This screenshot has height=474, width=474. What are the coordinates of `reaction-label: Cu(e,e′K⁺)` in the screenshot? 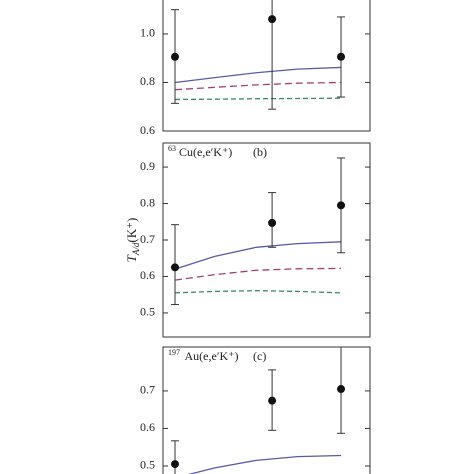 It's located at (205, 152).